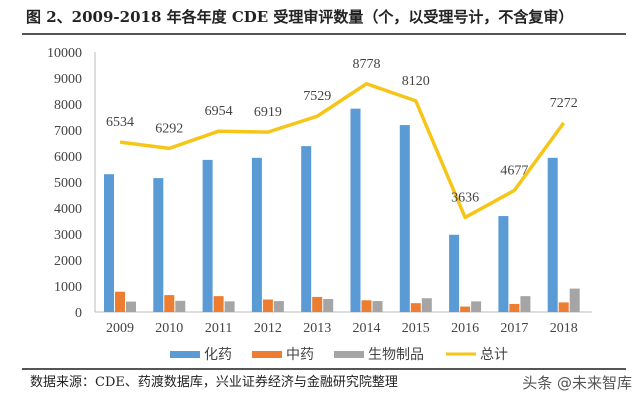 The height and width of the screenshot is (404, 640). Describe the element at coordinates (68, 235) in the screenshot. I see `y-tick-label: 3000` at that location.